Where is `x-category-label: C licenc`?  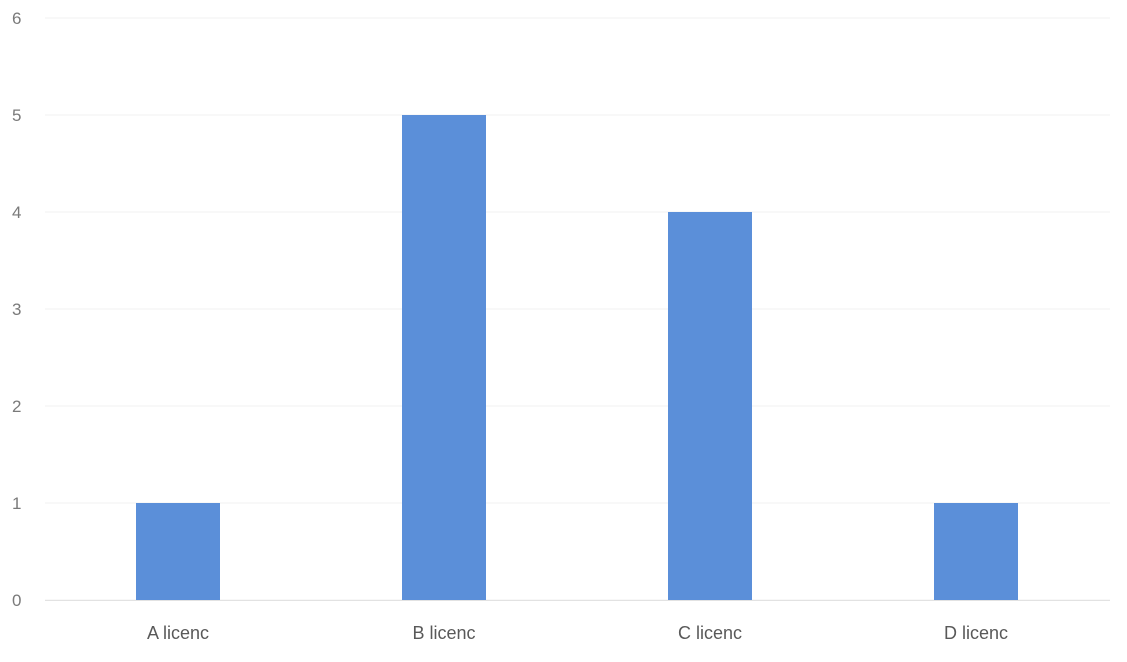 x-category-label: C licenc is located at coordinates (710, 633).